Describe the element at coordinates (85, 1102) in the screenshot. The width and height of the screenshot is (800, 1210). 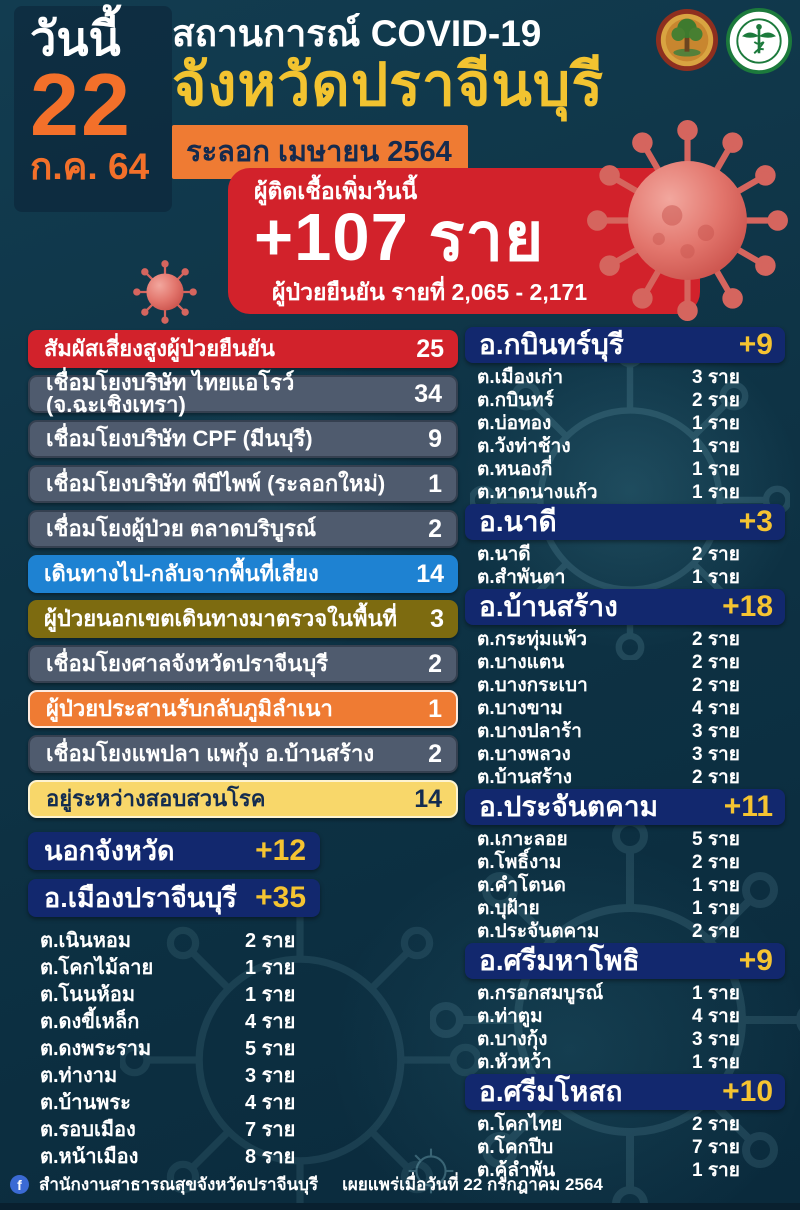
I see `subdistrict-name: ต.บ้านพระ` at that location.